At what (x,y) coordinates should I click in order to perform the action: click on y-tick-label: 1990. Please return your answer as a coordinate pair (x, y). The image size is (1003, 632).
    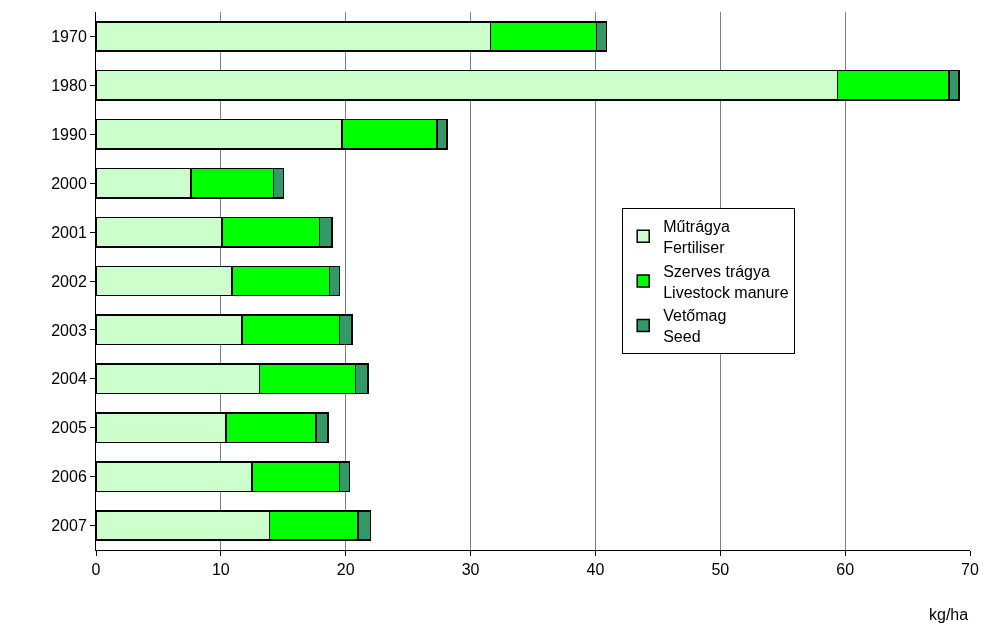
    Looking at the image, I should click on (69, 134).